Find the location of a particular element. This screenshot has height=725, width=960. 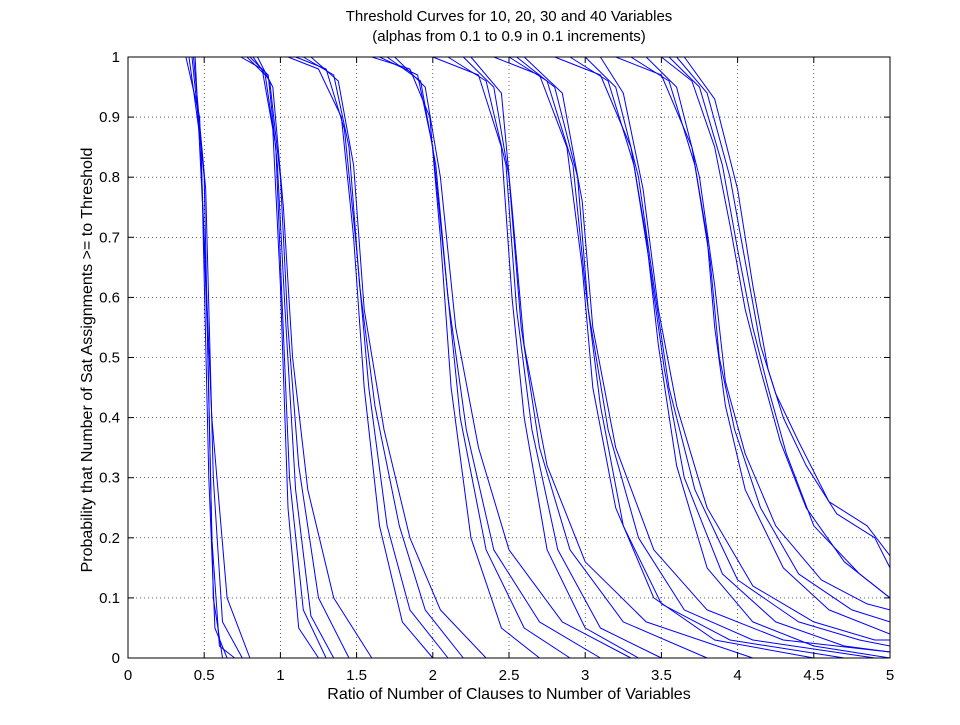

y-tick-label: 0.5 is located at coordinates (109, 358).